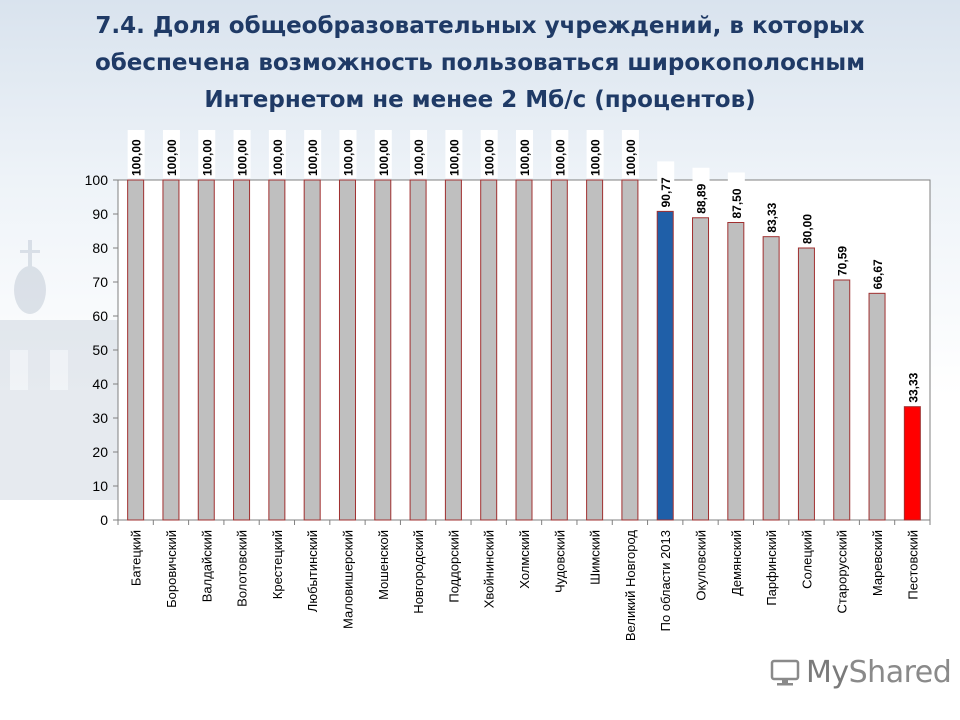  Describe the element at coordinates (453, 566) in the screenshot. I see `x-tick-label: Поддорский` at that location.